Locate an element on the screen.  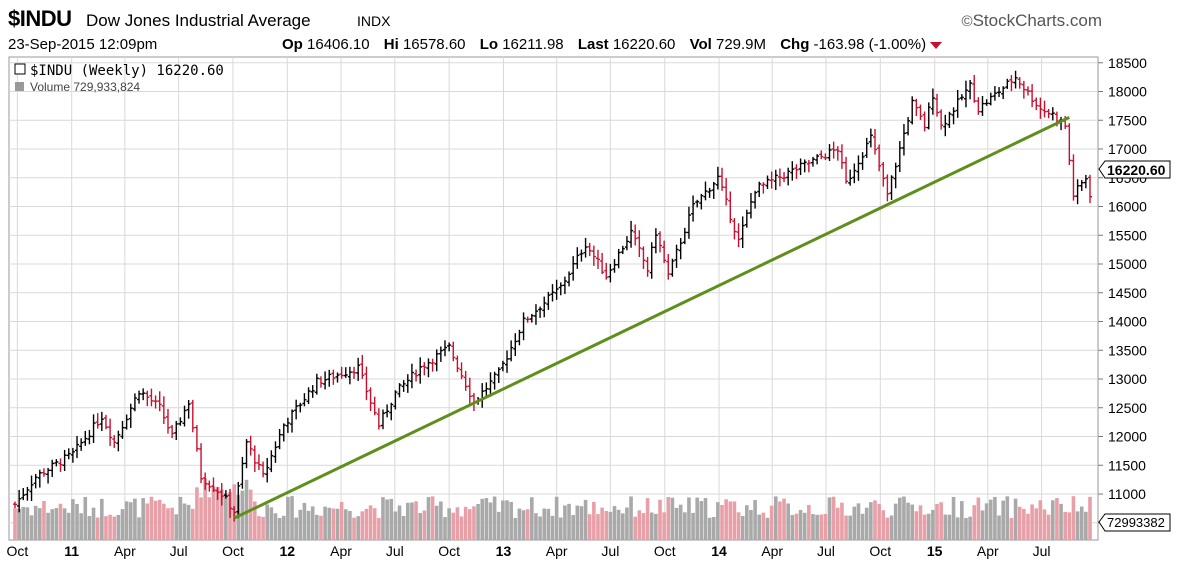
open-value: 16406.10 is located at coordinates (338, 44).